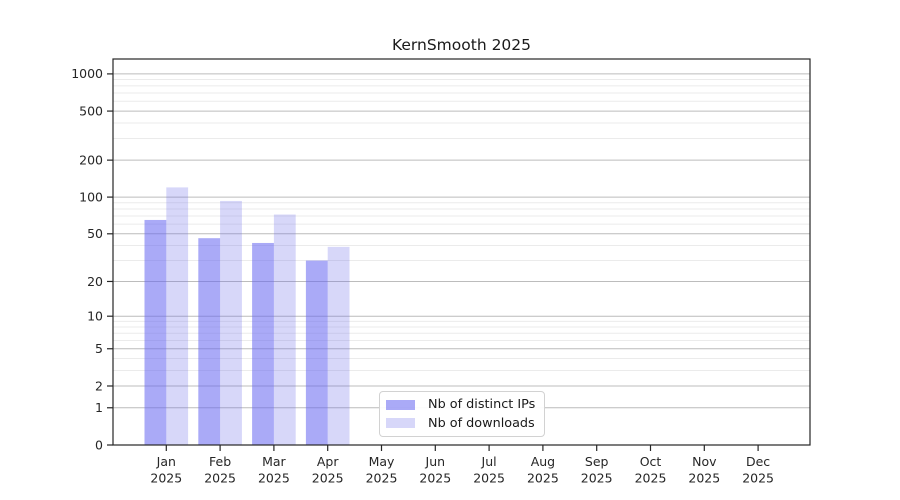  I want to click on y-tick-label: 1, so click(99, 407).